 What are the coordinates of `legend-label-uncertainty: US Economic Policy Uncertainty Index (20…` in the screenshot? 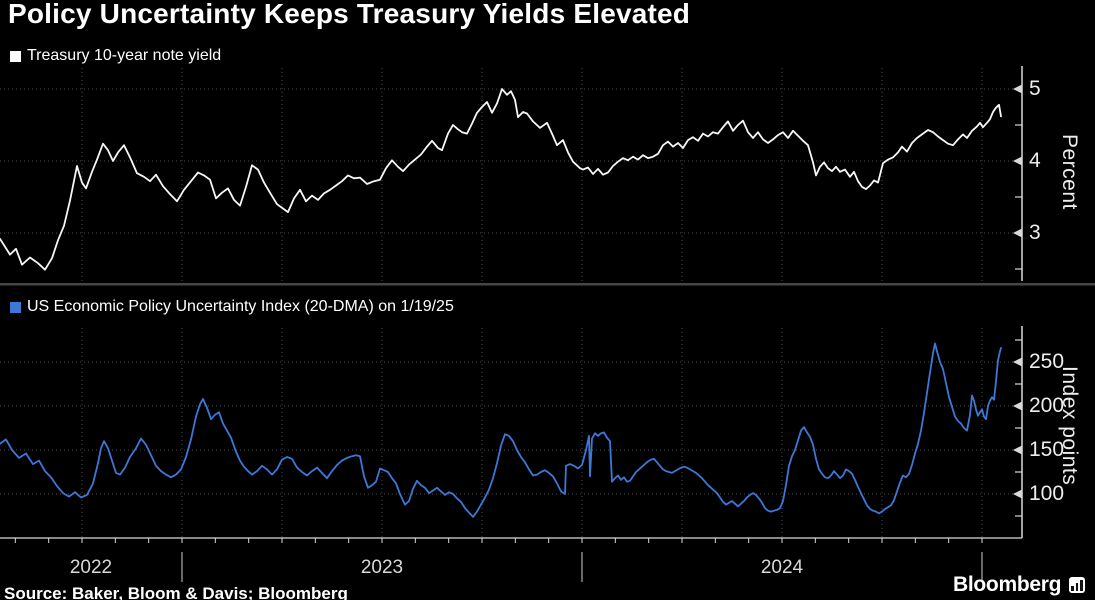 It's located at (240, 306).